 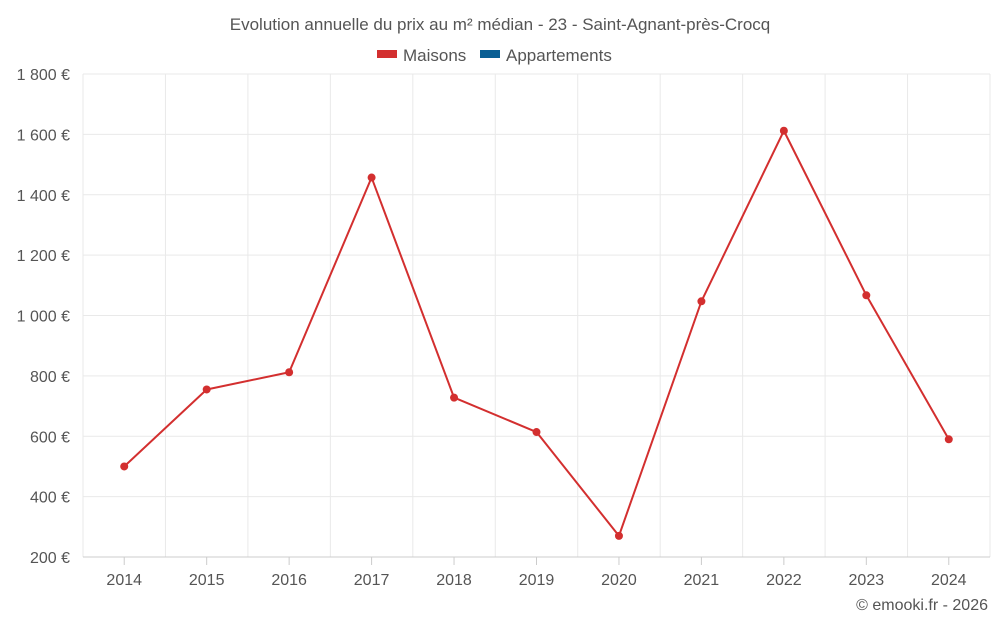 I want to click on x-tick-label: 2017, so click(x=372, y=580).